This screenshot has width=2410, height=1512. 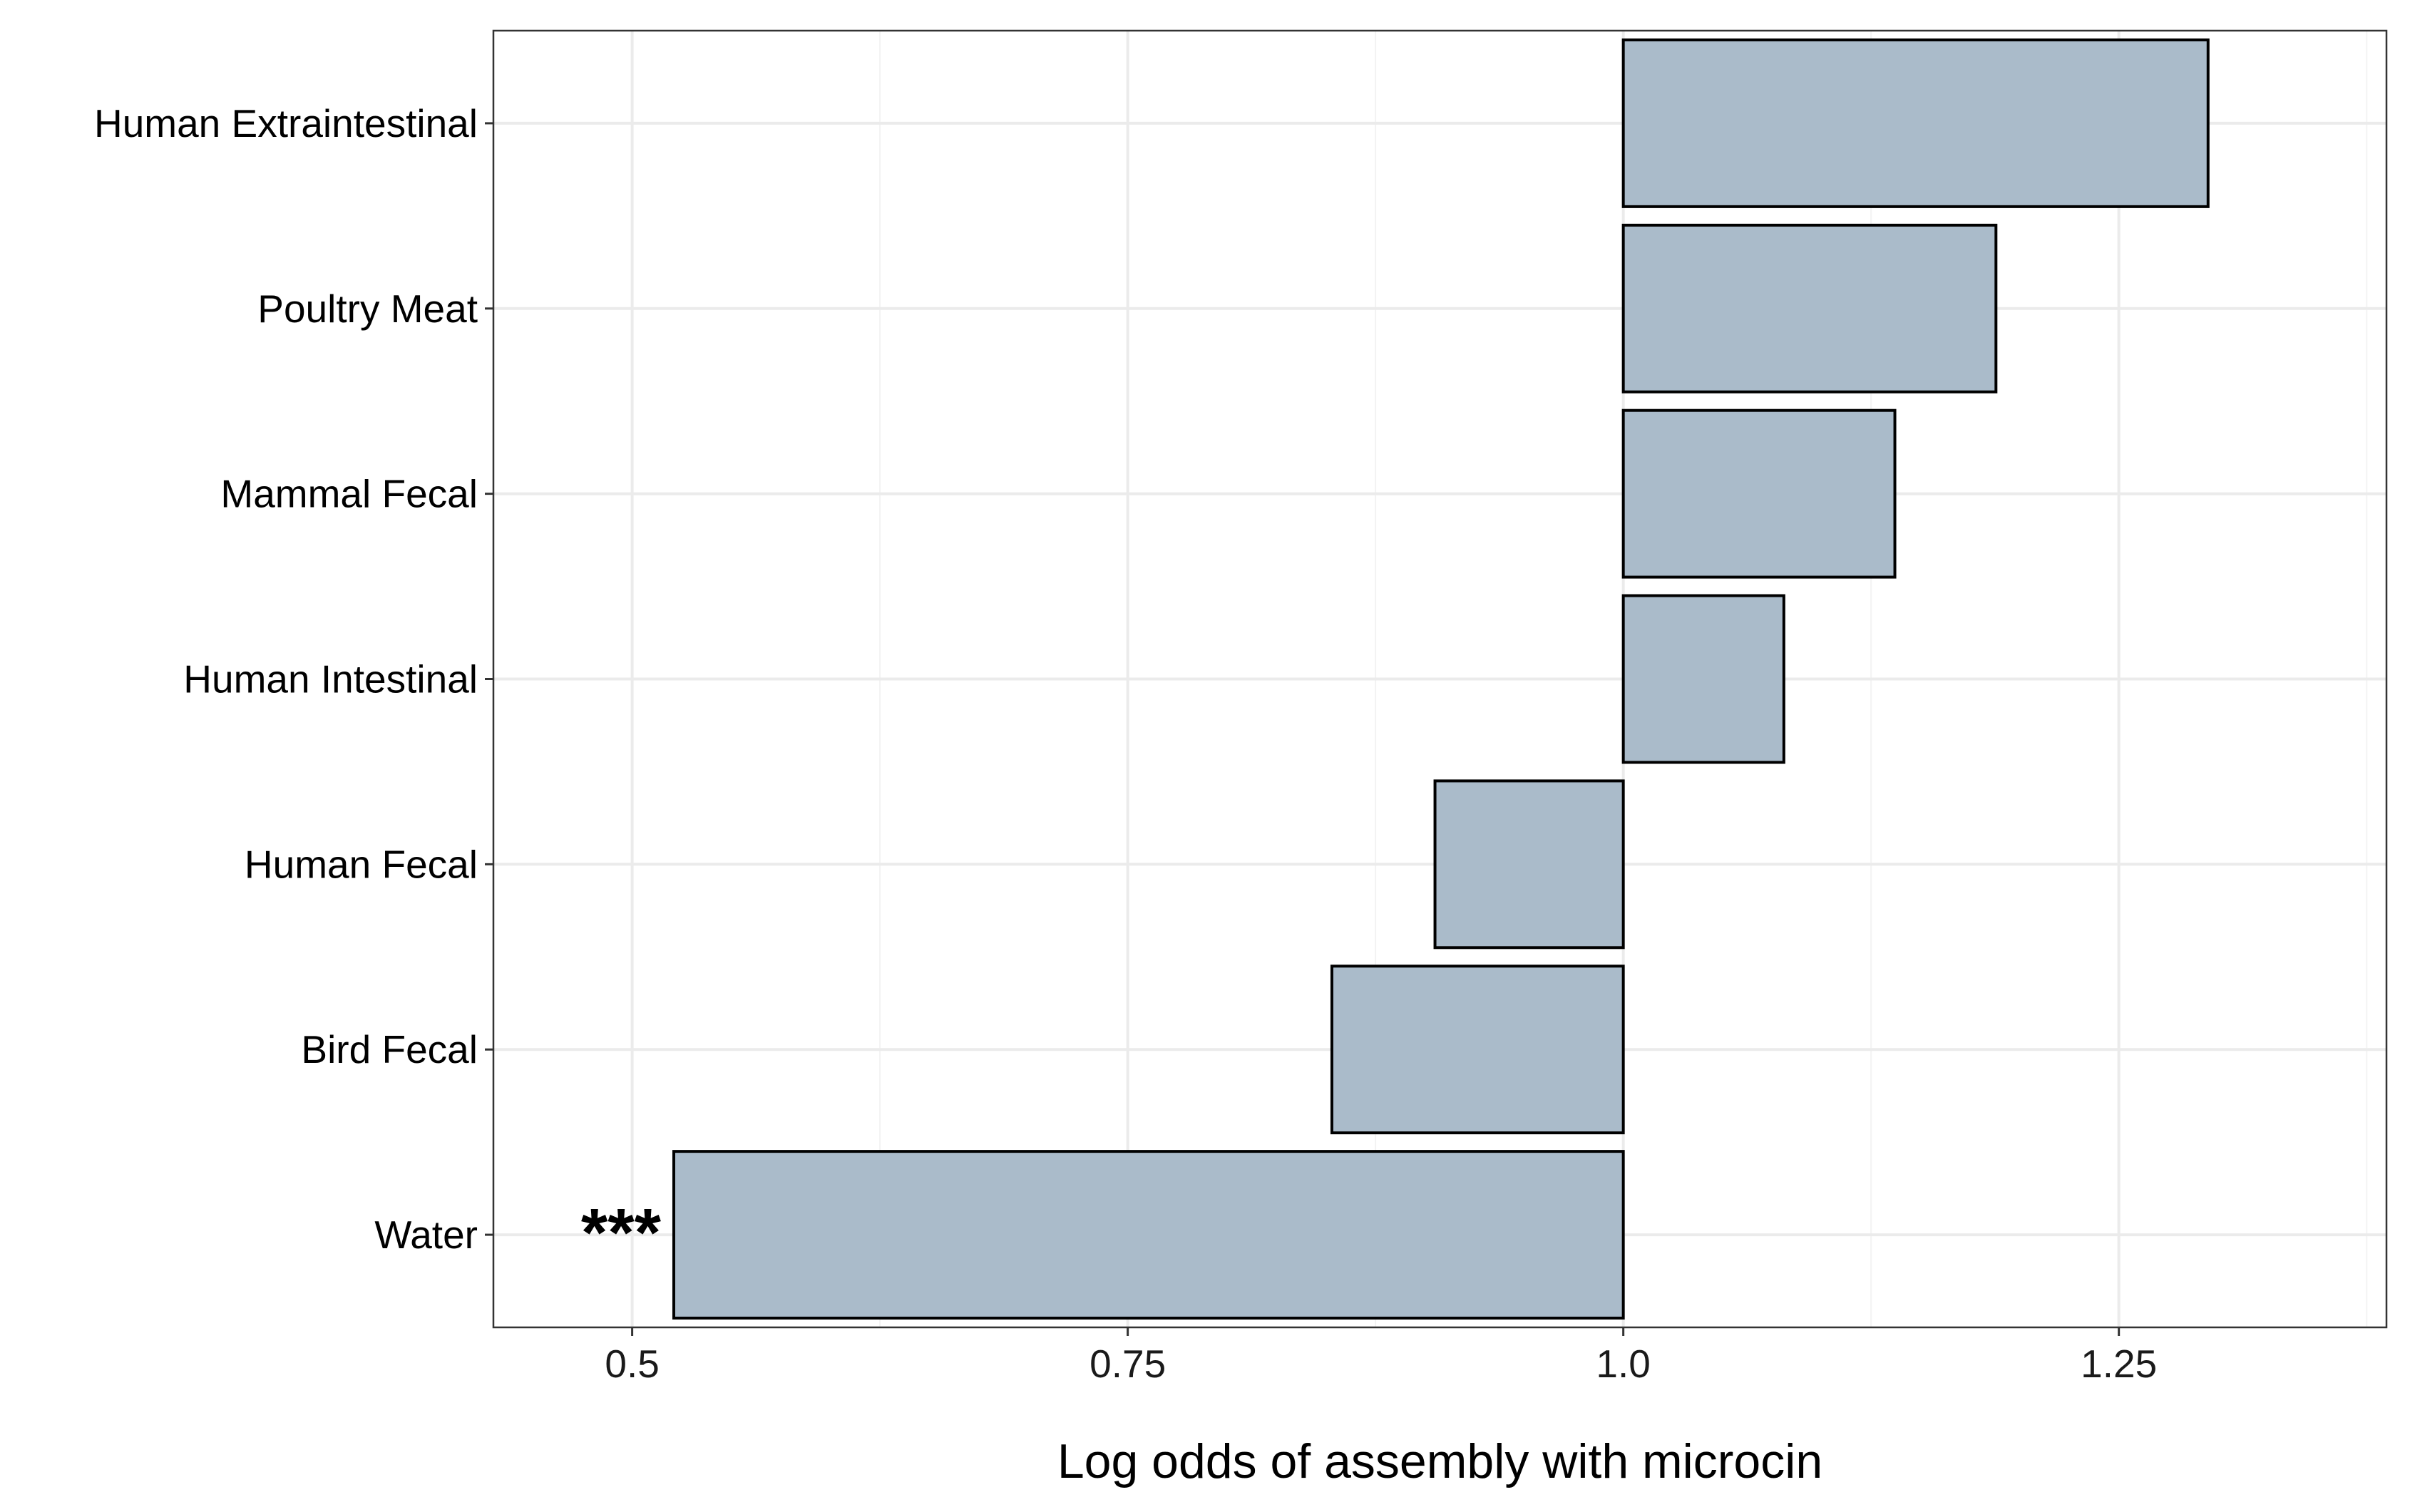 What do you see at coordinates (367, 309) in the screenshot?
I see `y-tick-label: Poultry Meat` at bounding box center [367, 309].